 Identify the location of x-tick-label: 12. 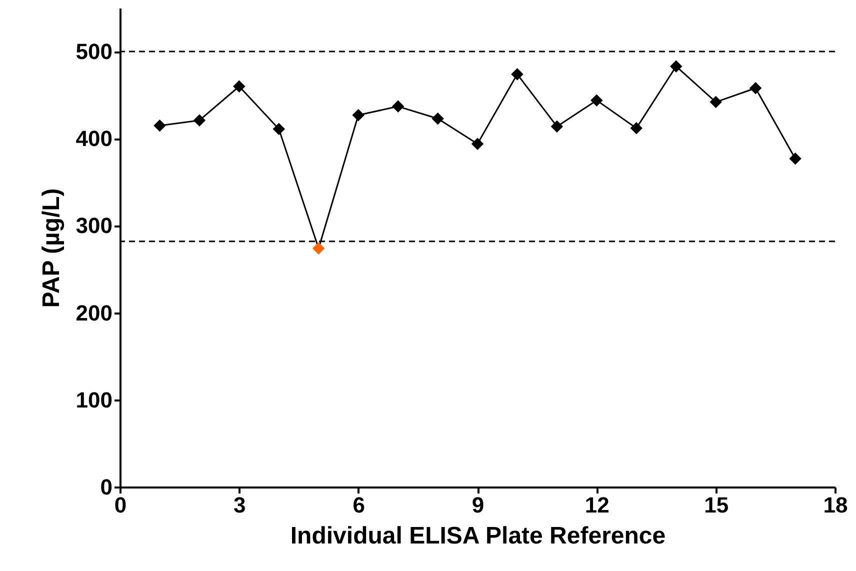
(597, 505).